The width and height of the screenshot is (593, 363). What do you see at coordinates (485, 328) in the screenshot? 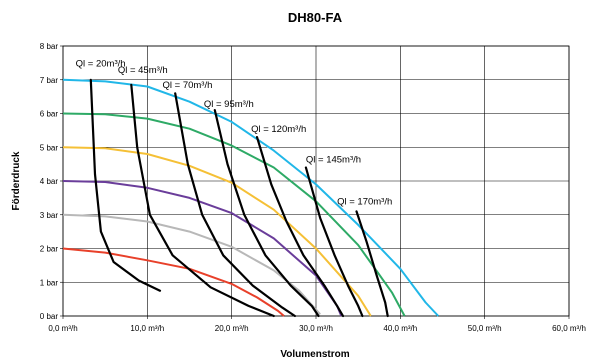
I see `x-tick-label: 50,0 m³/h` at bounding box center [485, 328].